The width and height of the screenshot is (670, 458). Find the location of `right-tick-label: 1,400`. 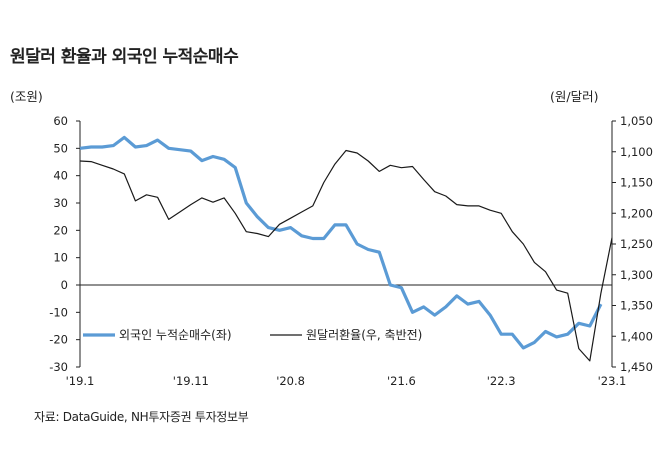

right-tick-label: 1,400 is located at coordinates (636, 336).